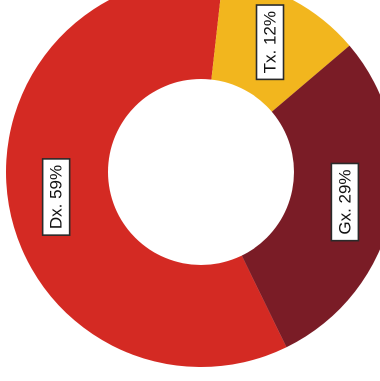 The image size is (380, 381). I want to click on slice-label-tx: Tx. 12%, so click(270, 42).